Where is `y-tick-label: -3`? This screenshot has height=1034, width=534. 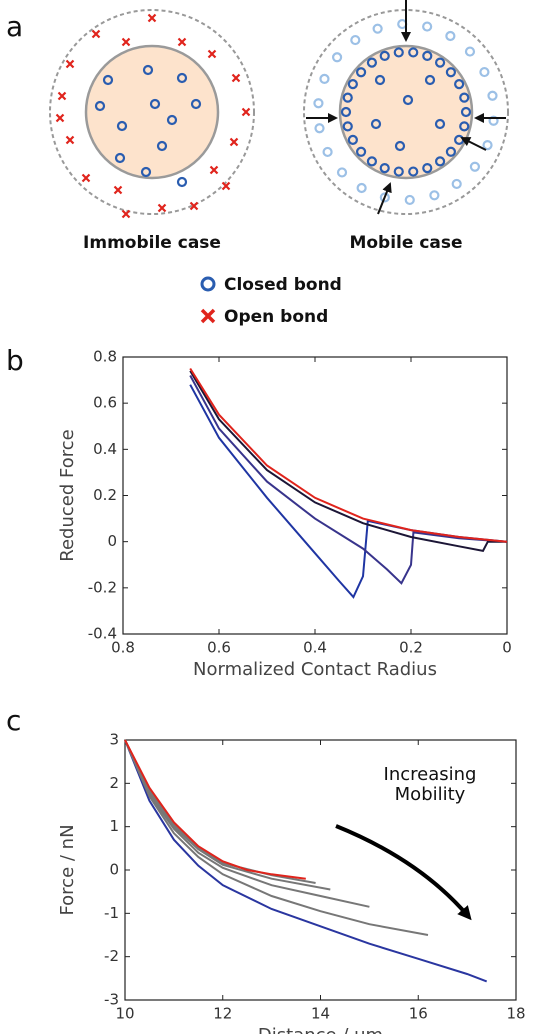 y-tick-label: -3 is located at coordinates (111, 1000).